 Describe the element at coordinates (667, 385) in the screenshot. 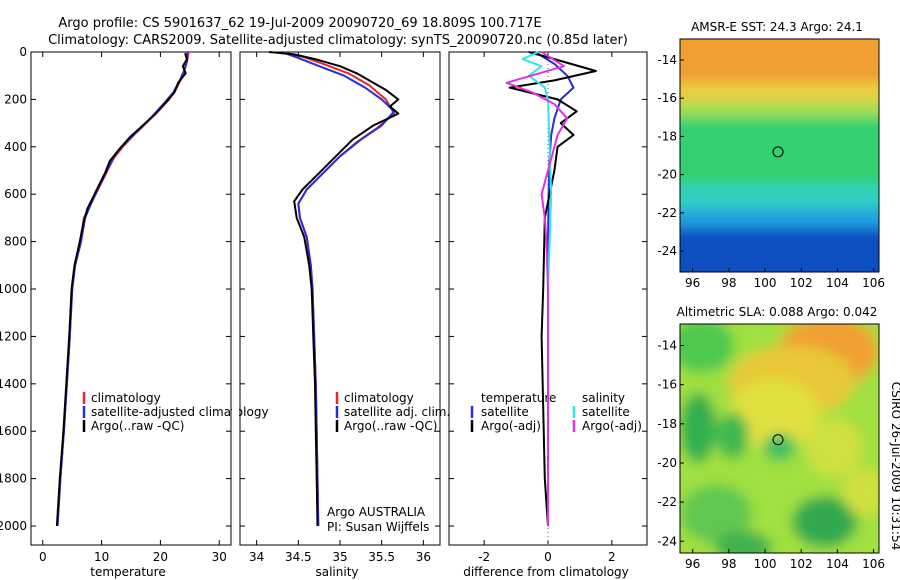

I see `sla-map-ytick-label: -16` at that location.